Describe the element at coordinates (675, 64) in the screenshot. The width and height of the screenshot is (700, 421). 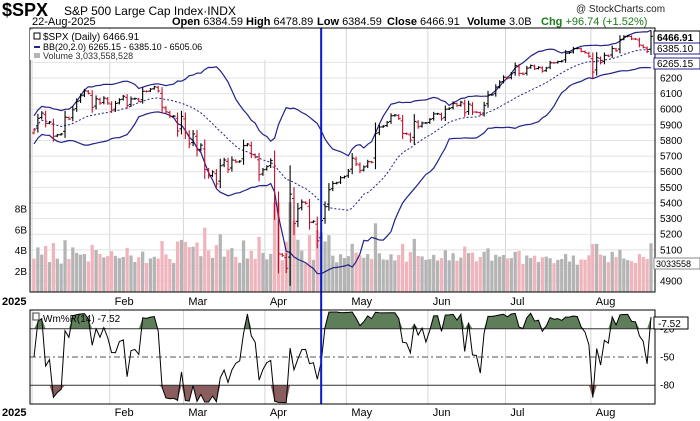
I see `bb-low-badge: 6265.15` at that location.